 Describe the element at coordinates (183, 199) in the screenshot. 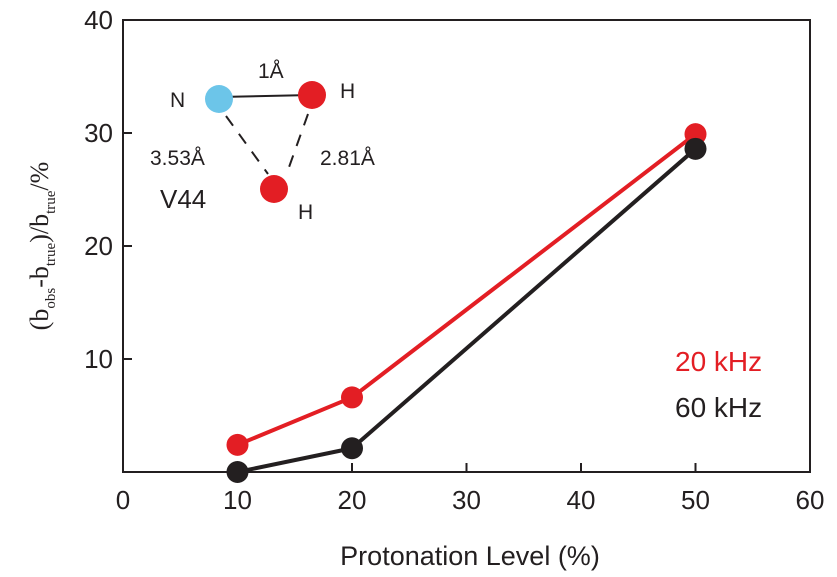

I see `residue-label: V44` at that location.